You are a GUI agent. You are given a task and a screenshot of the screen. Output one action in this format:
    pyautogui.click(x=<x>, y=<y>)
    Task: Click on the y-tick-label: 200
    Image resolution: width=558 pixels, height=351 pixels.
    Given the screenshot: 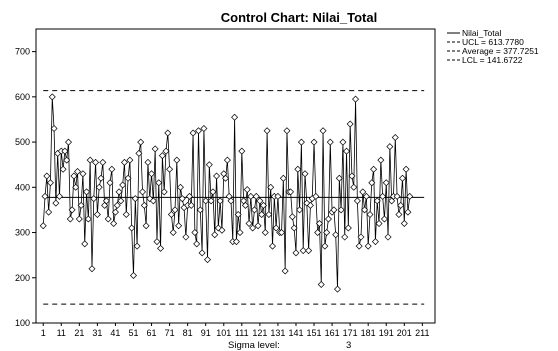 What is the action you would take?
    pyautogui.click(x=22, y=278)
    